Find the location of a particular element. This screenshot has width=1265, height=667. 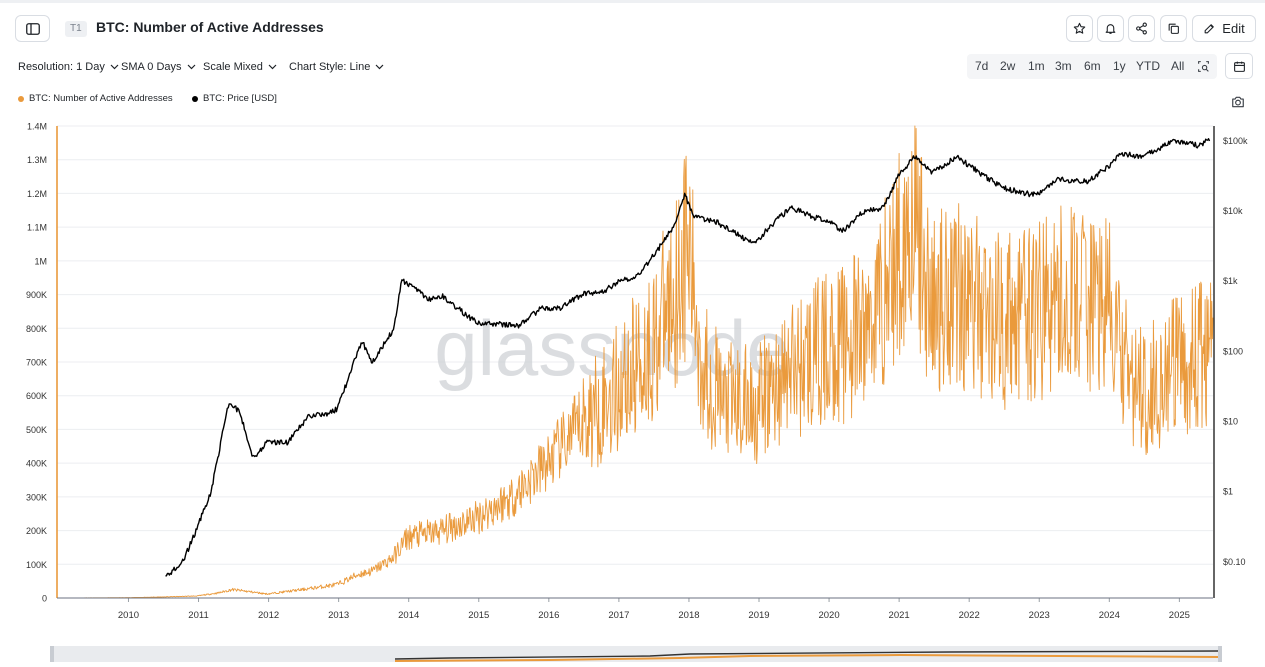

top-border is located at coordinates (632, 1).